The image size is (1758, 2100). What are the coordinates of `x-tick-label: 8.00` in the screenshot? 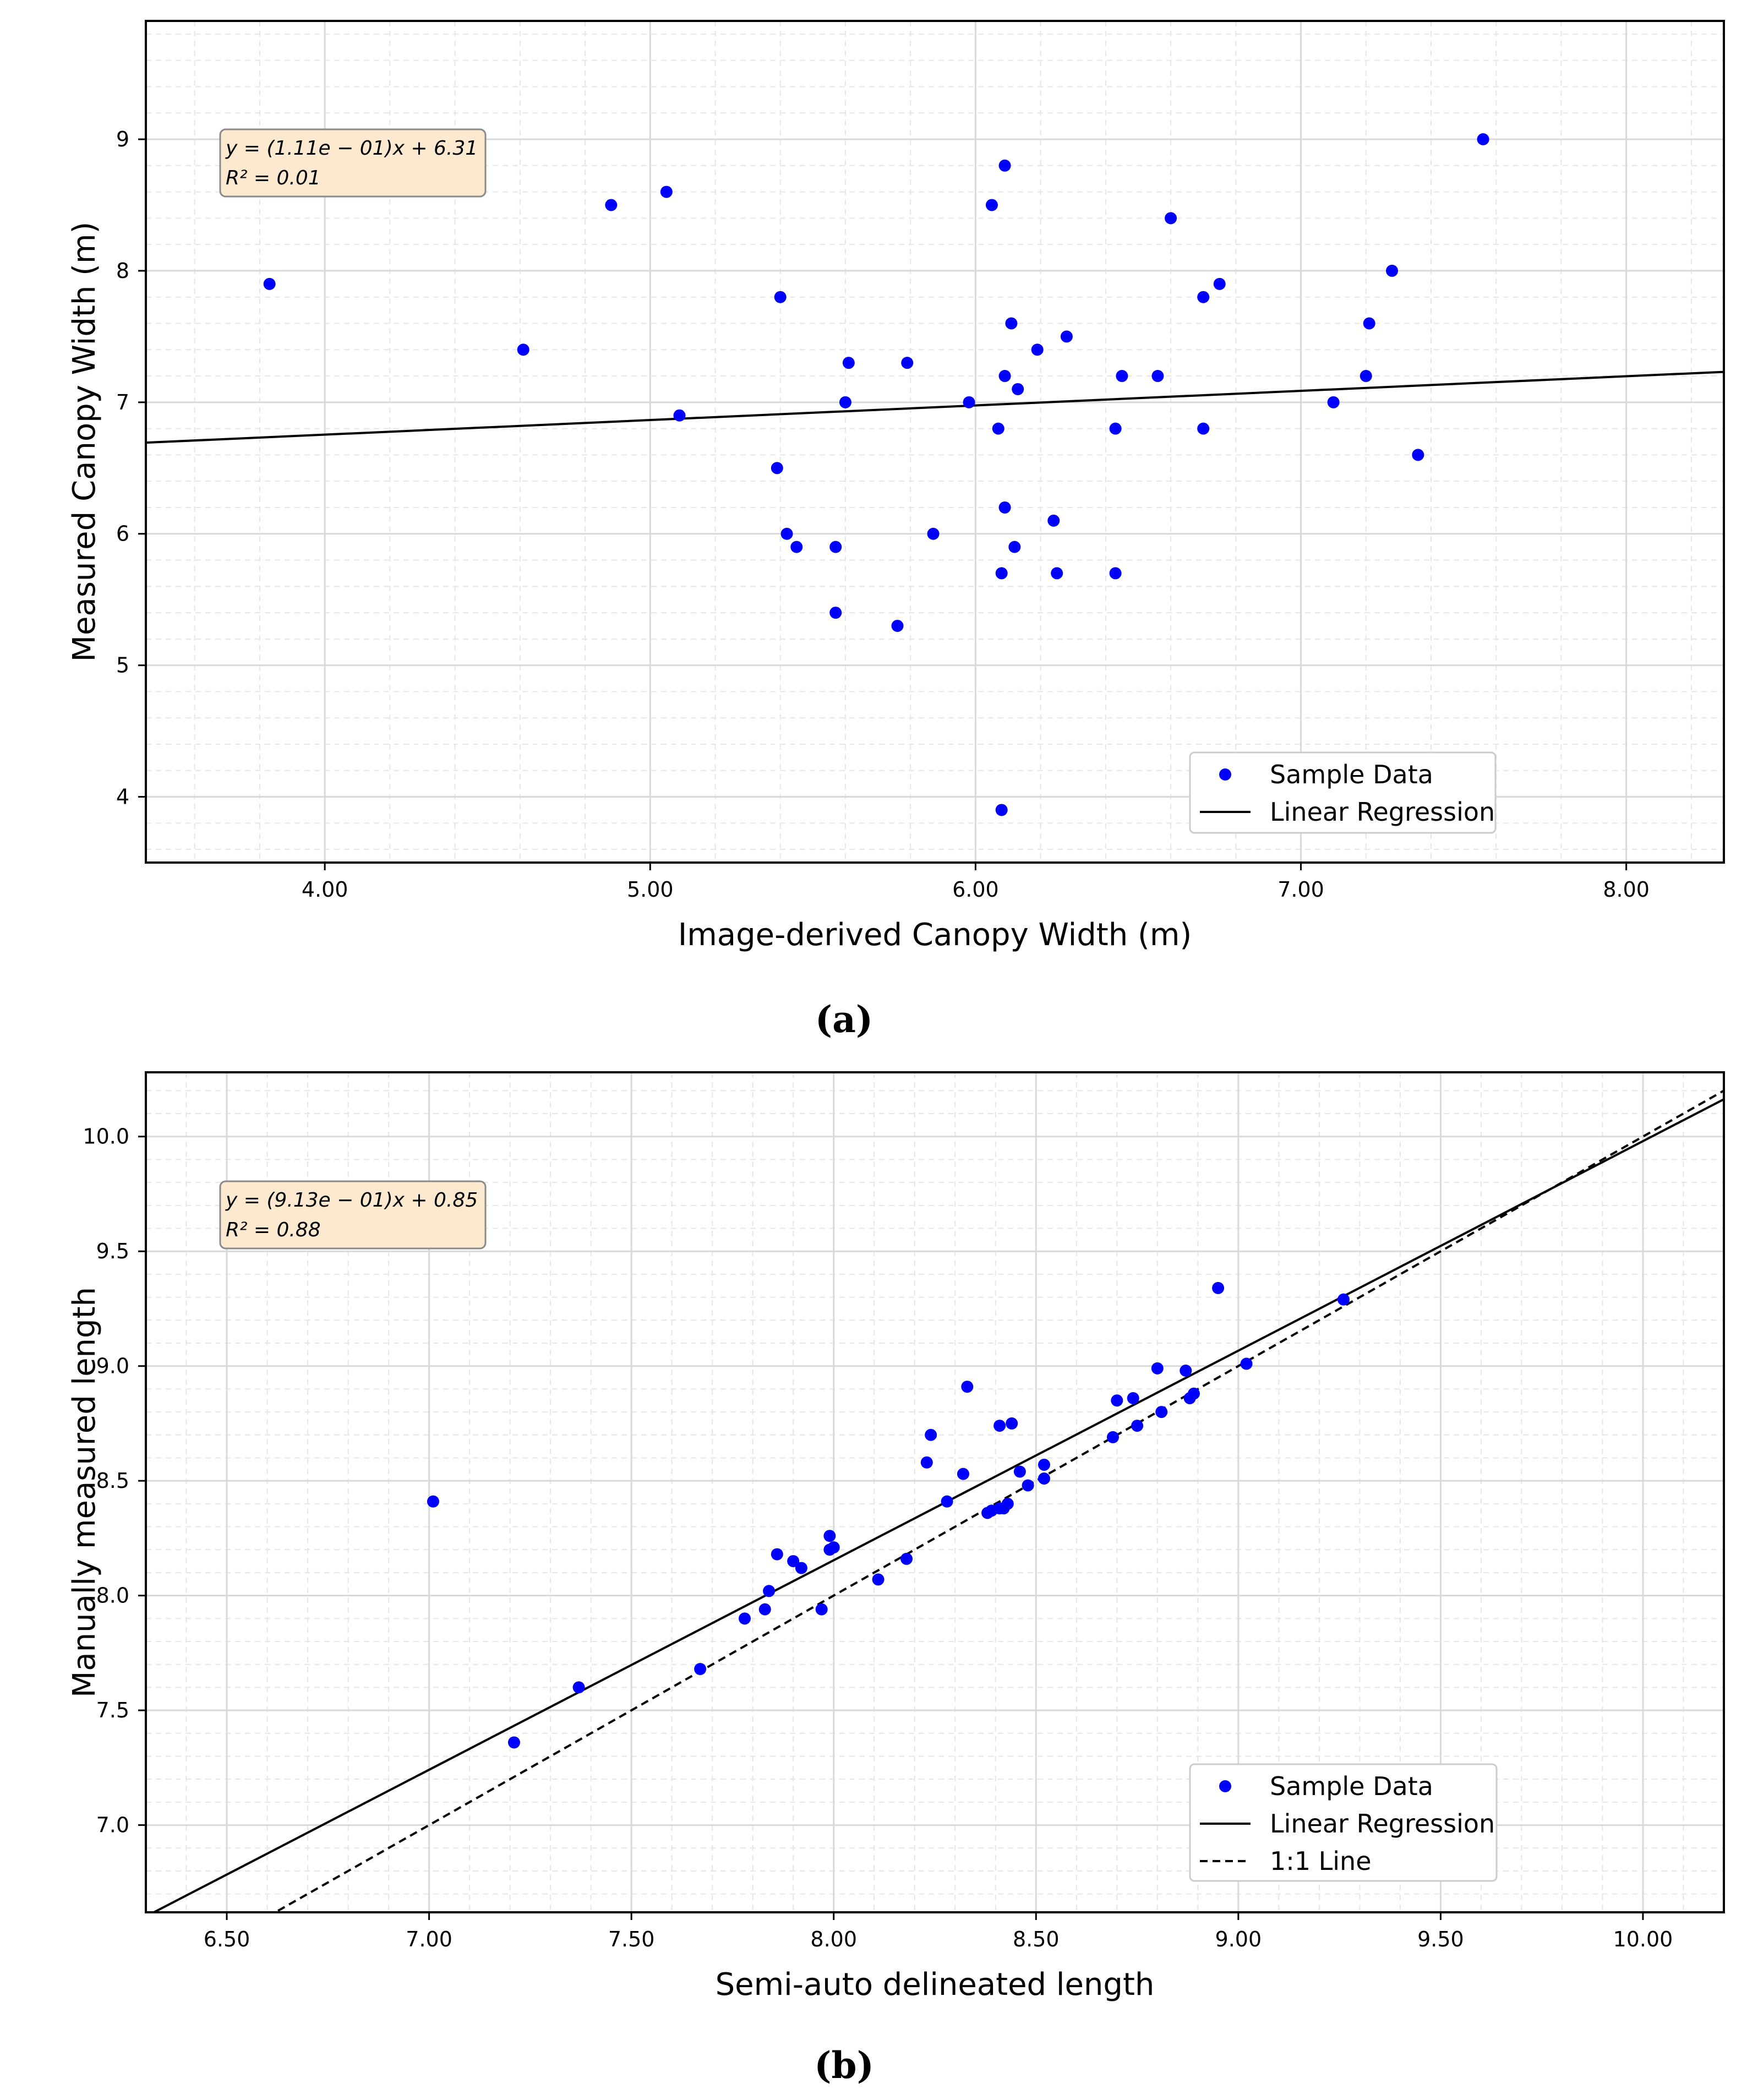 It's located at (1626, 889).